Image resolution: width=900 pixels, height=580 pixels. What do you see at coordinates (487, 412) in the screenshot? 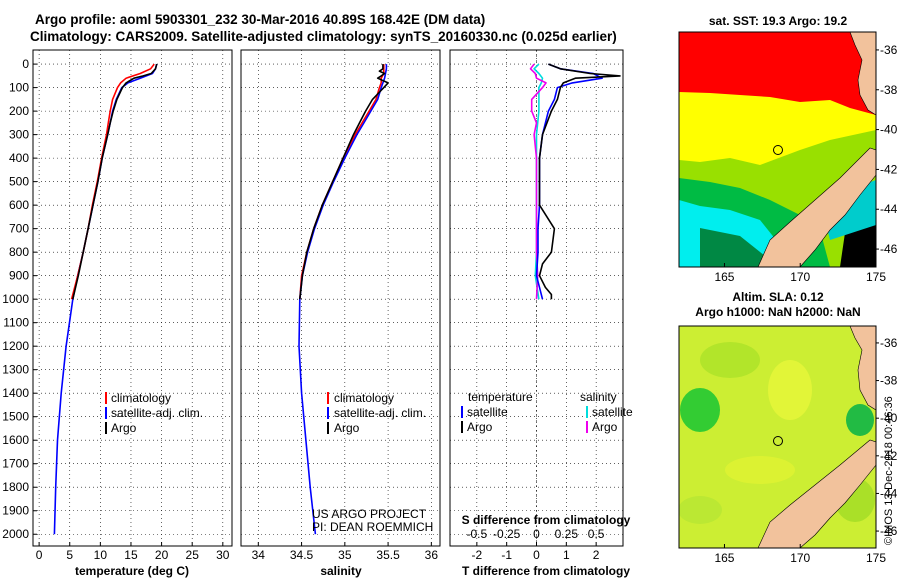
I see `legend-t-satellite-label: satellite` at bounding box center [487, 412].